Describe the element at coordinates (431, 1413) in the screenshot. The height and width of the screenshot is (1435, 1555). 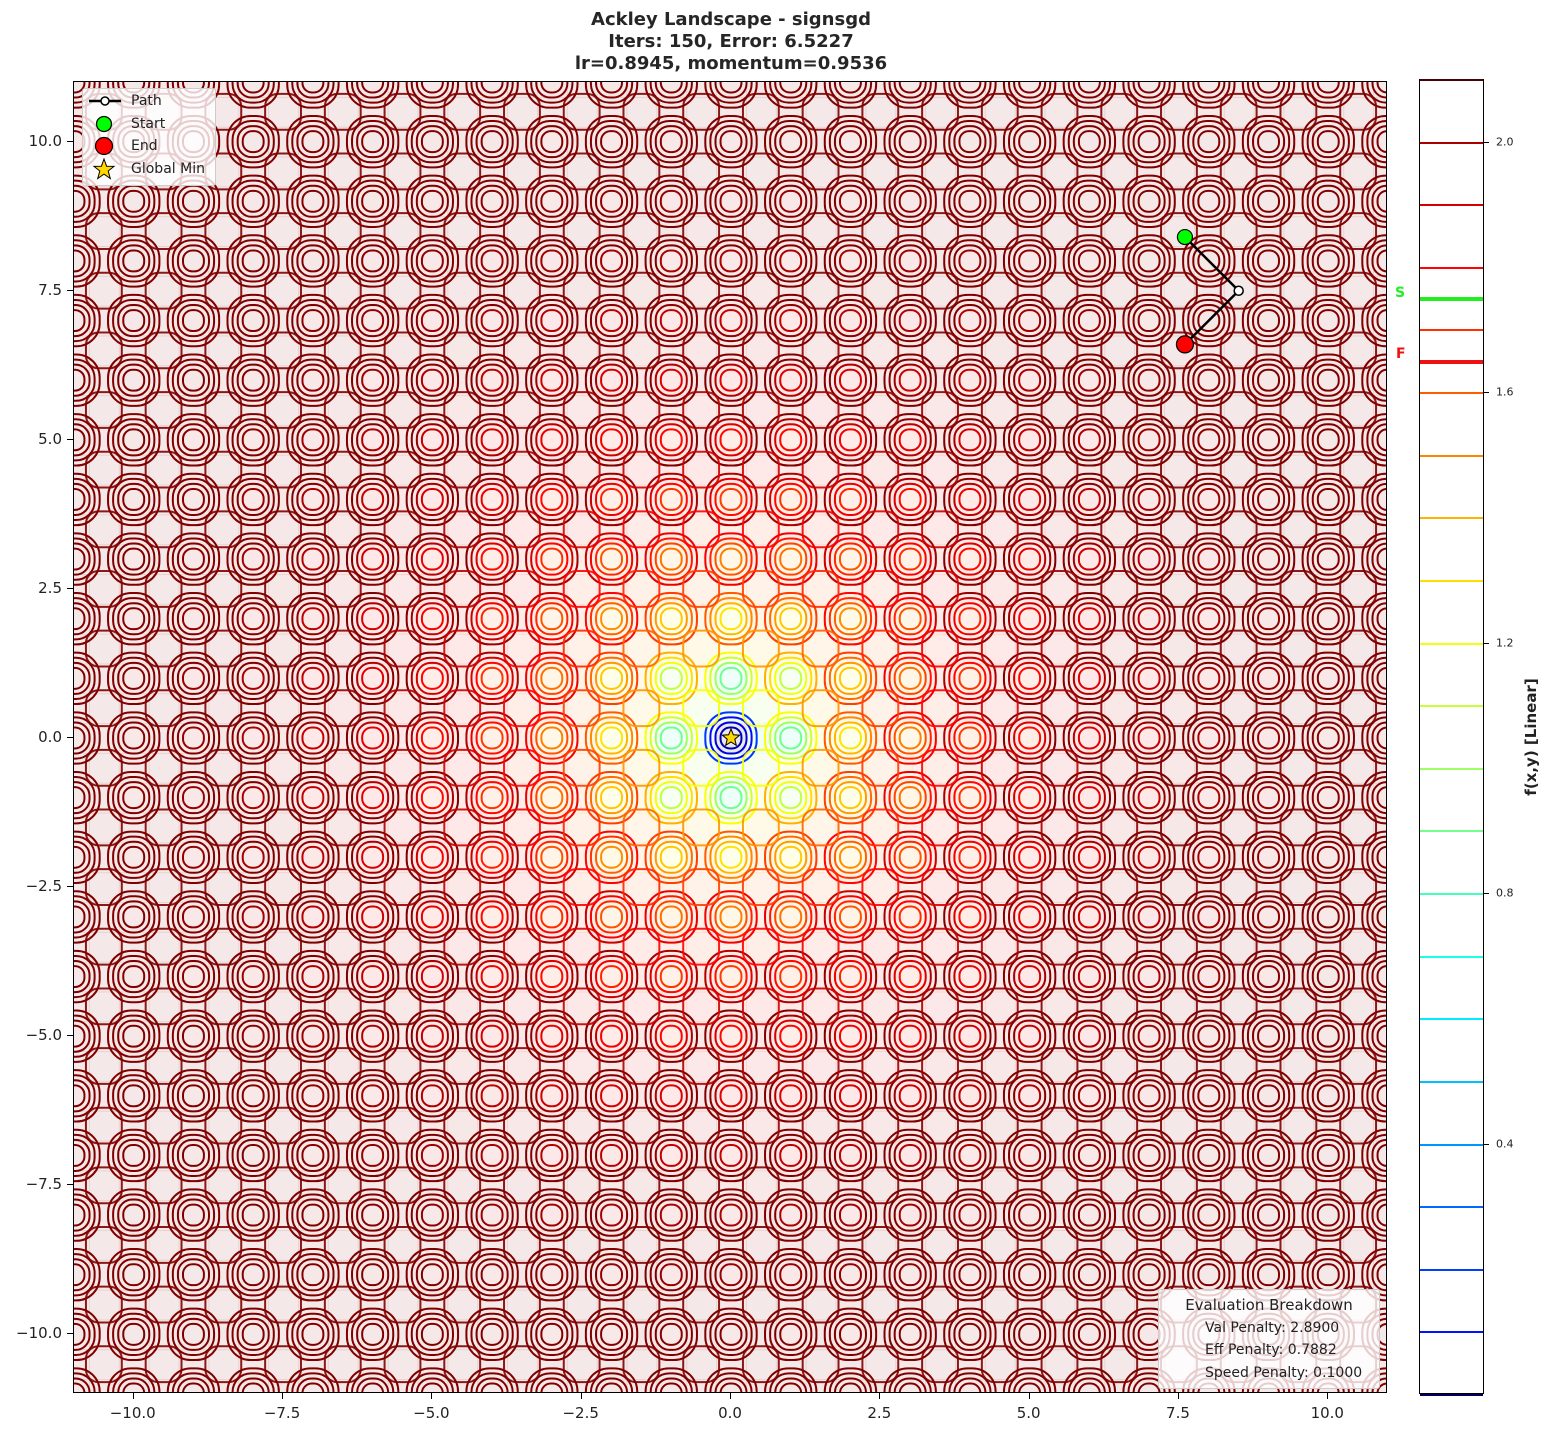
I see `x-tick-label: −5.0` at that location.